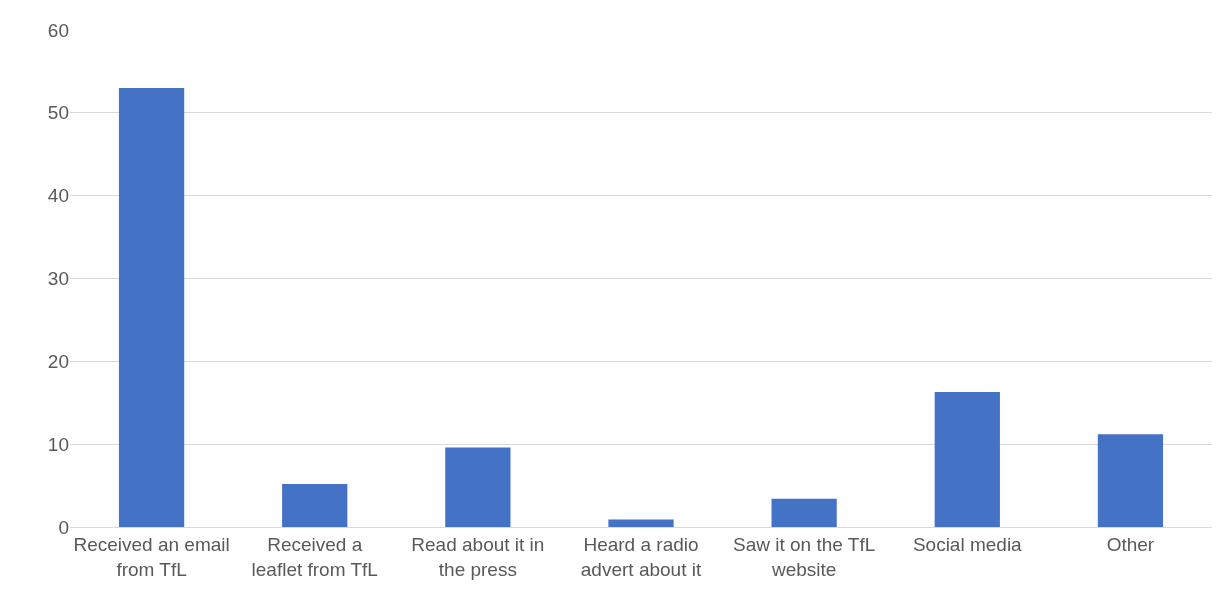 This screenshot has height=597, width=1232. What do you see at coordinates (58, 30) in the screenshot?
I see `y-tick-label: 60` at bounding box center [58, 30].